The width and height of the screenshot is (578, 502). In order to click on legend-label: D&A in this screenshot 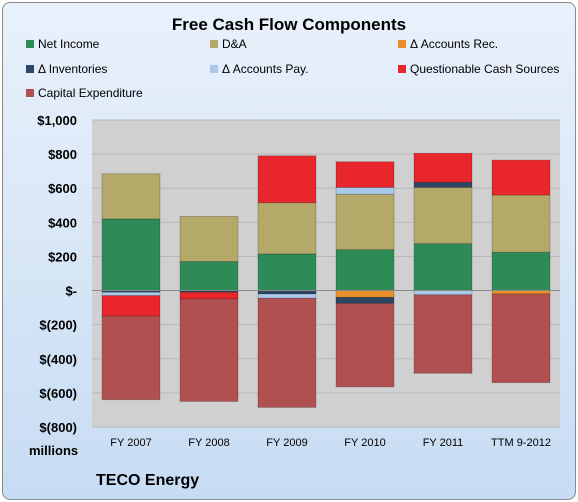, I will do `click(234, 44)`.